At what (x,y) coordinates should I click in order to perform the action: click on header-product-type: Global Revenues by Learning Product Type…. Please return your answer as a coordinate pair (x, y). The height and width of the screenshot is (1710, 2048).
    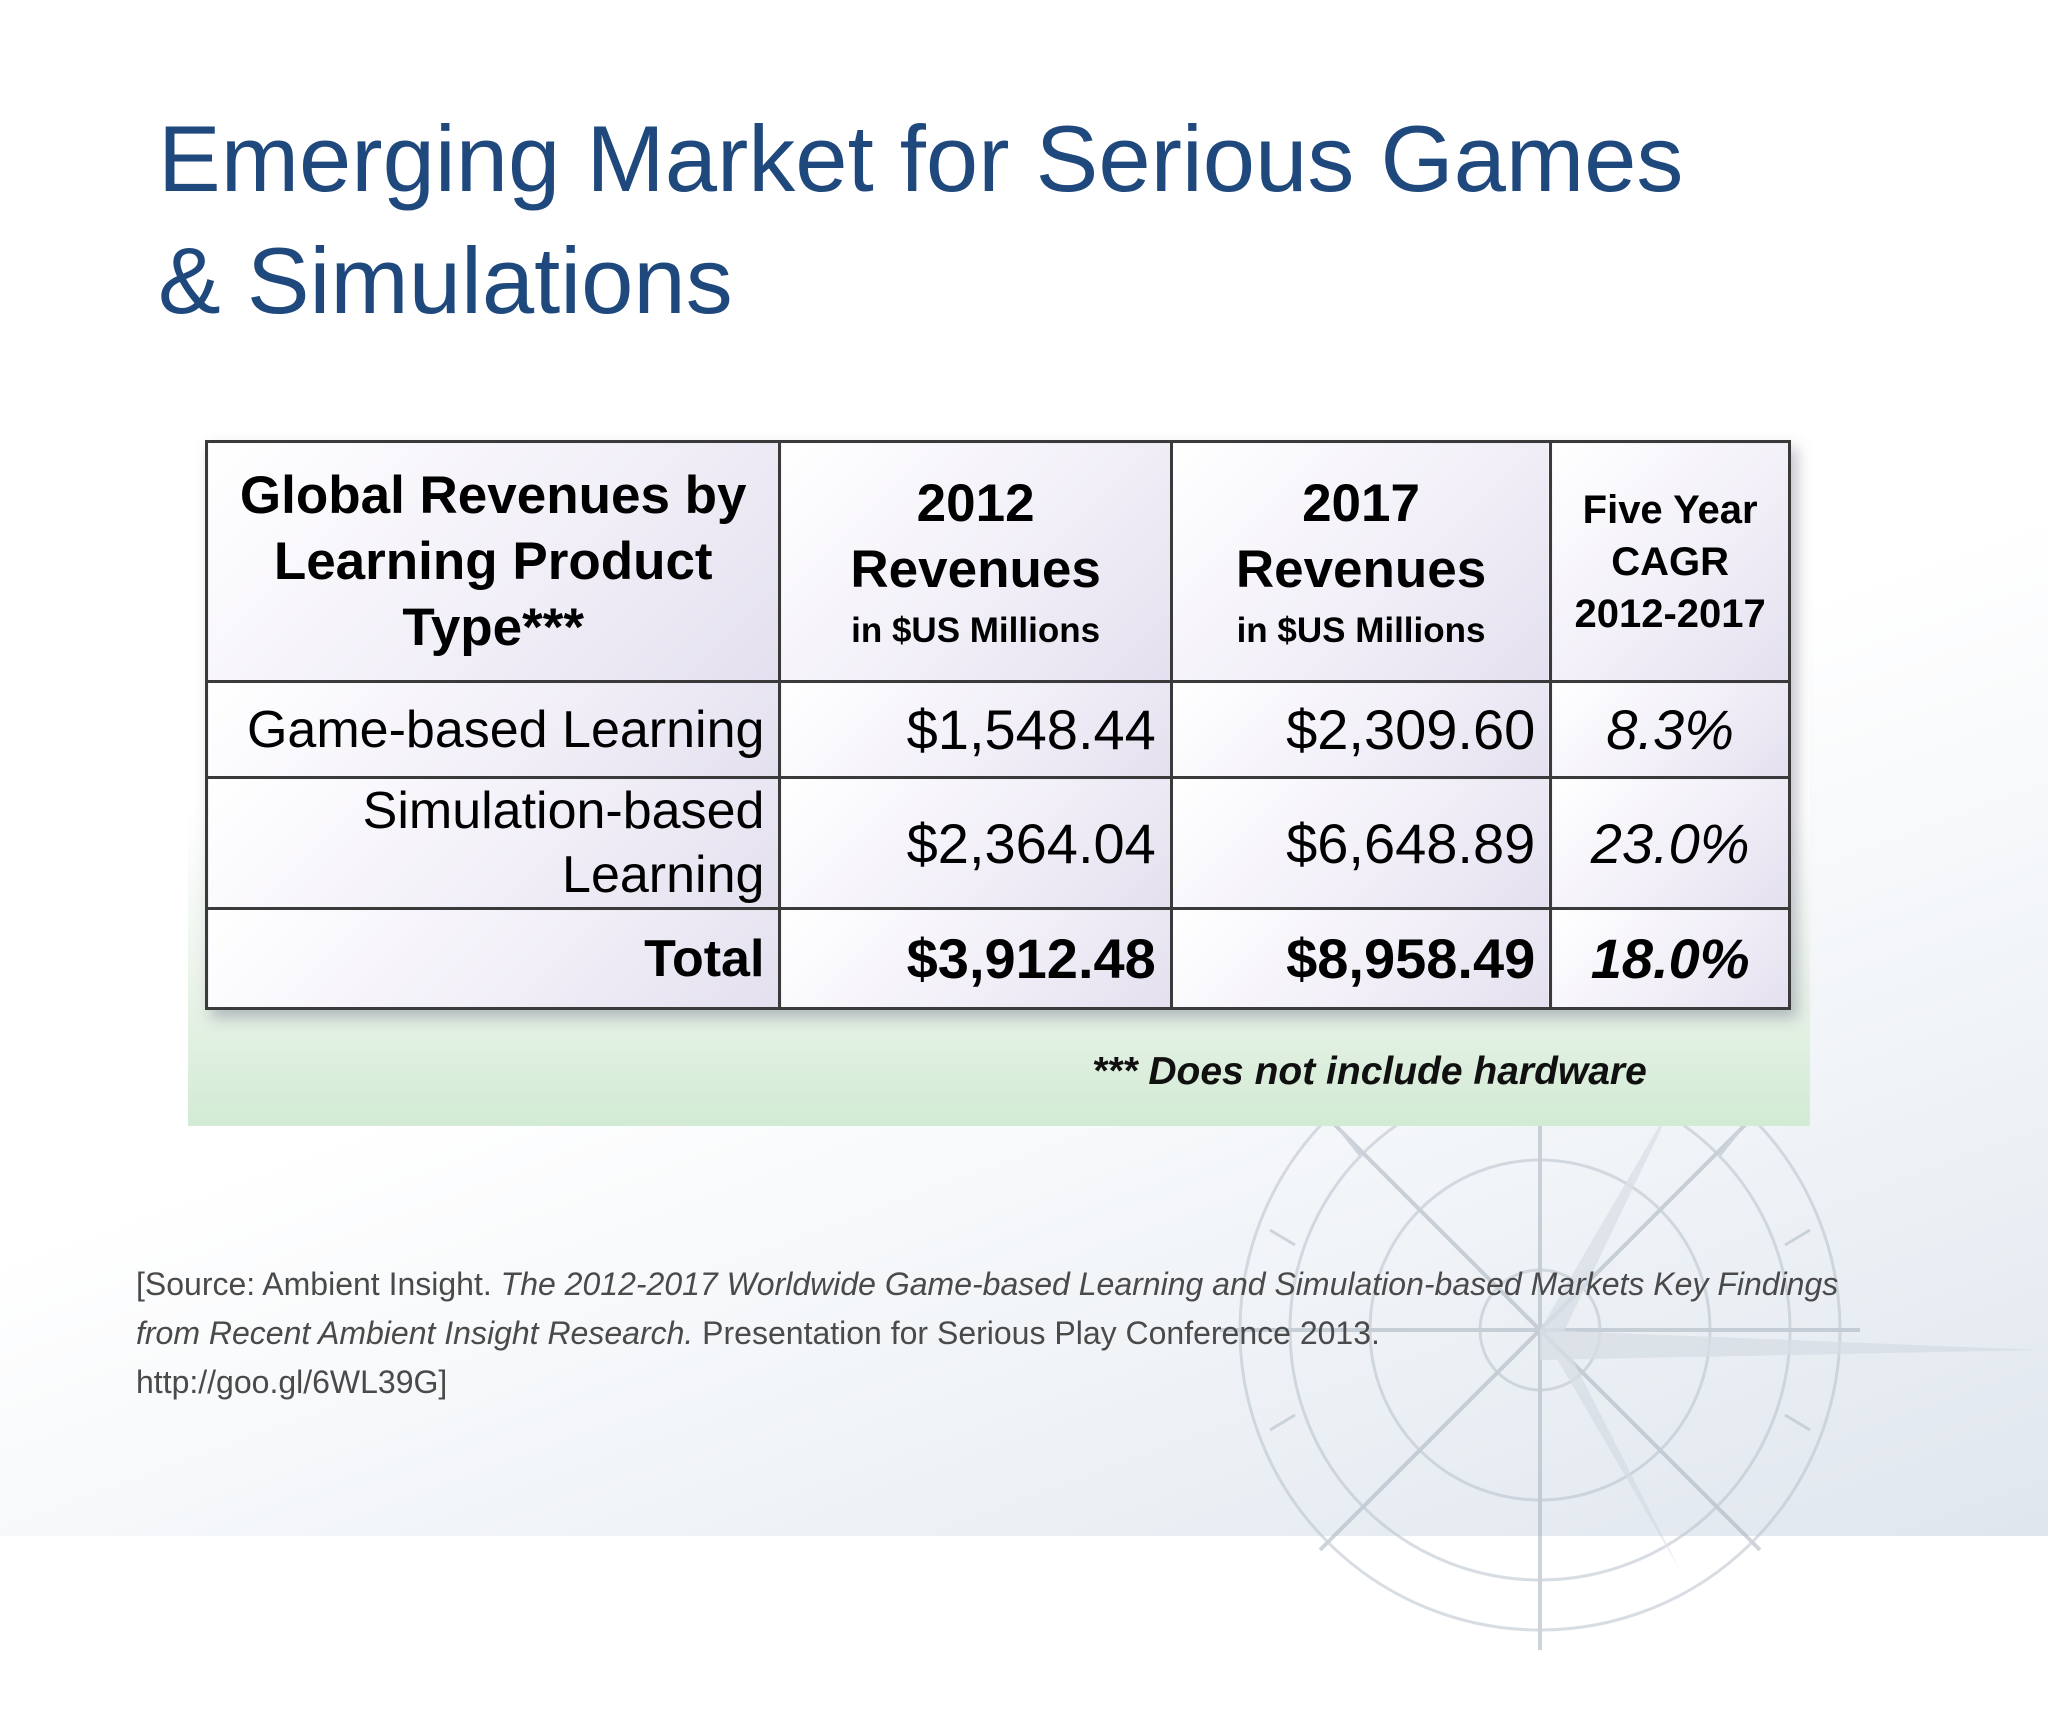
    Looking at the image, I should click on (493, 561).